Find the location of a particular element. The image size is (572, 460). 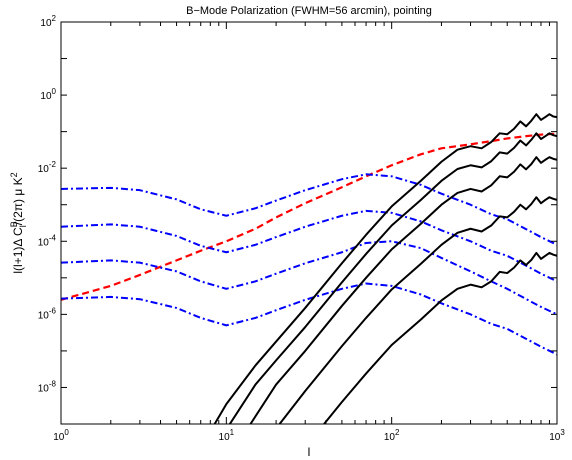

y-tick-label: 10⁻⁸ is located at coordinates (47, 386).